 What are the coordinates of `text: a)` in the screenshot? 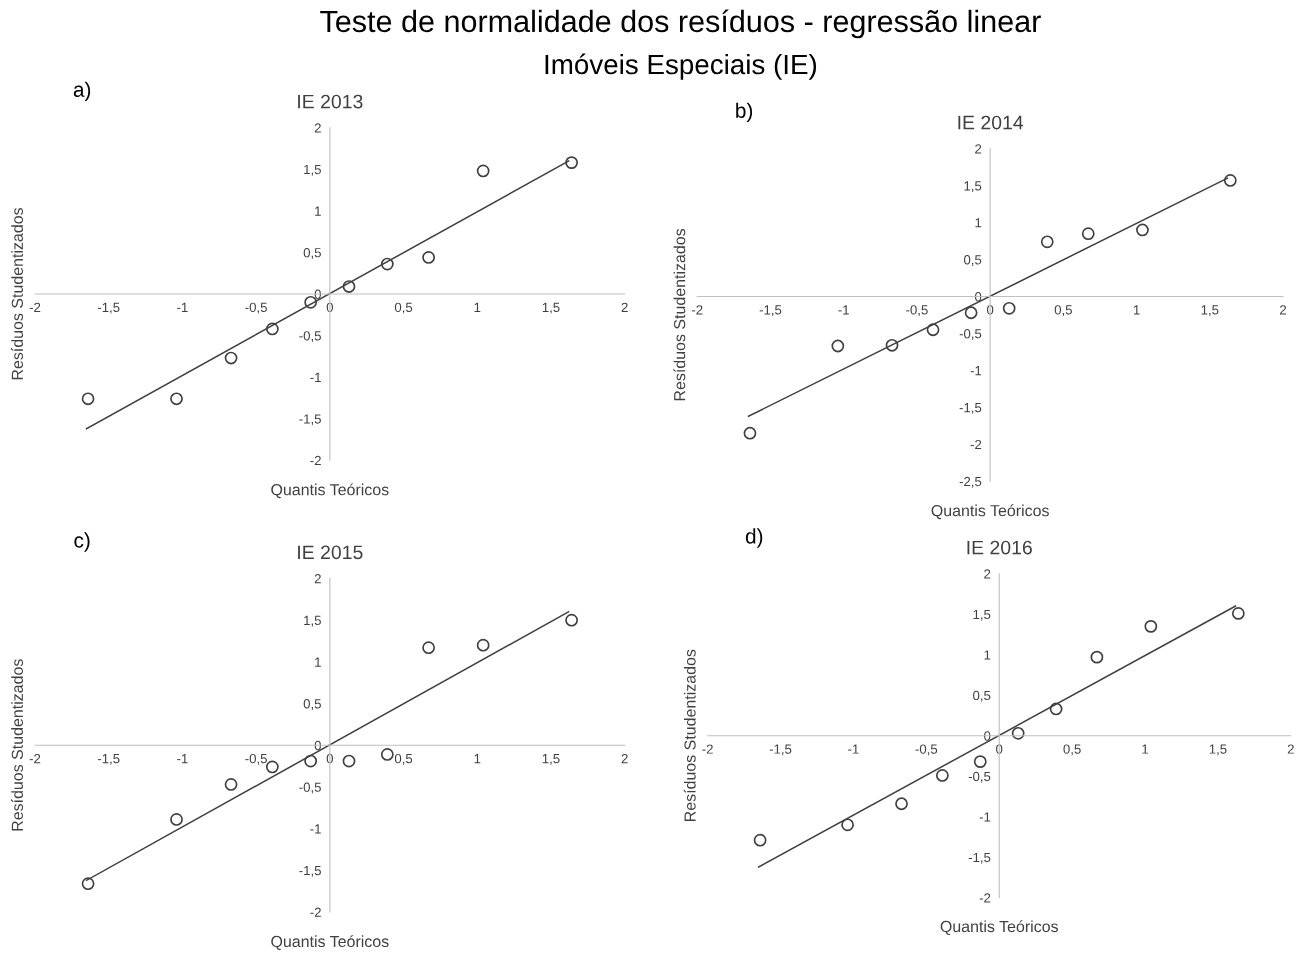 It's located at (82, 91).